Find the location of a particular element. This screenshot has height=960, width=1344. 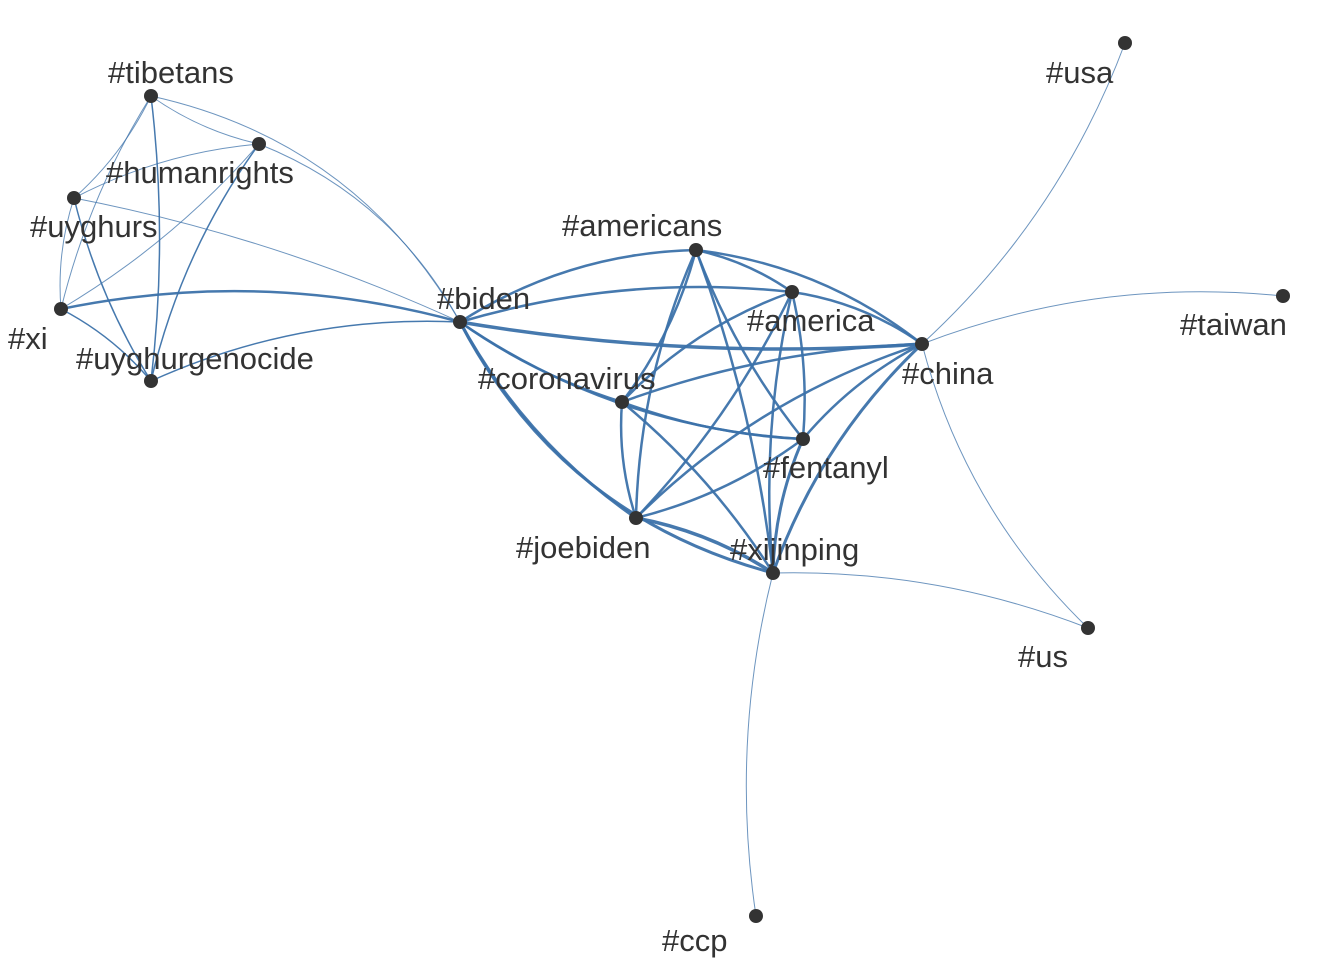

edge-humanrights-xi is located at coordinates (160, 226).